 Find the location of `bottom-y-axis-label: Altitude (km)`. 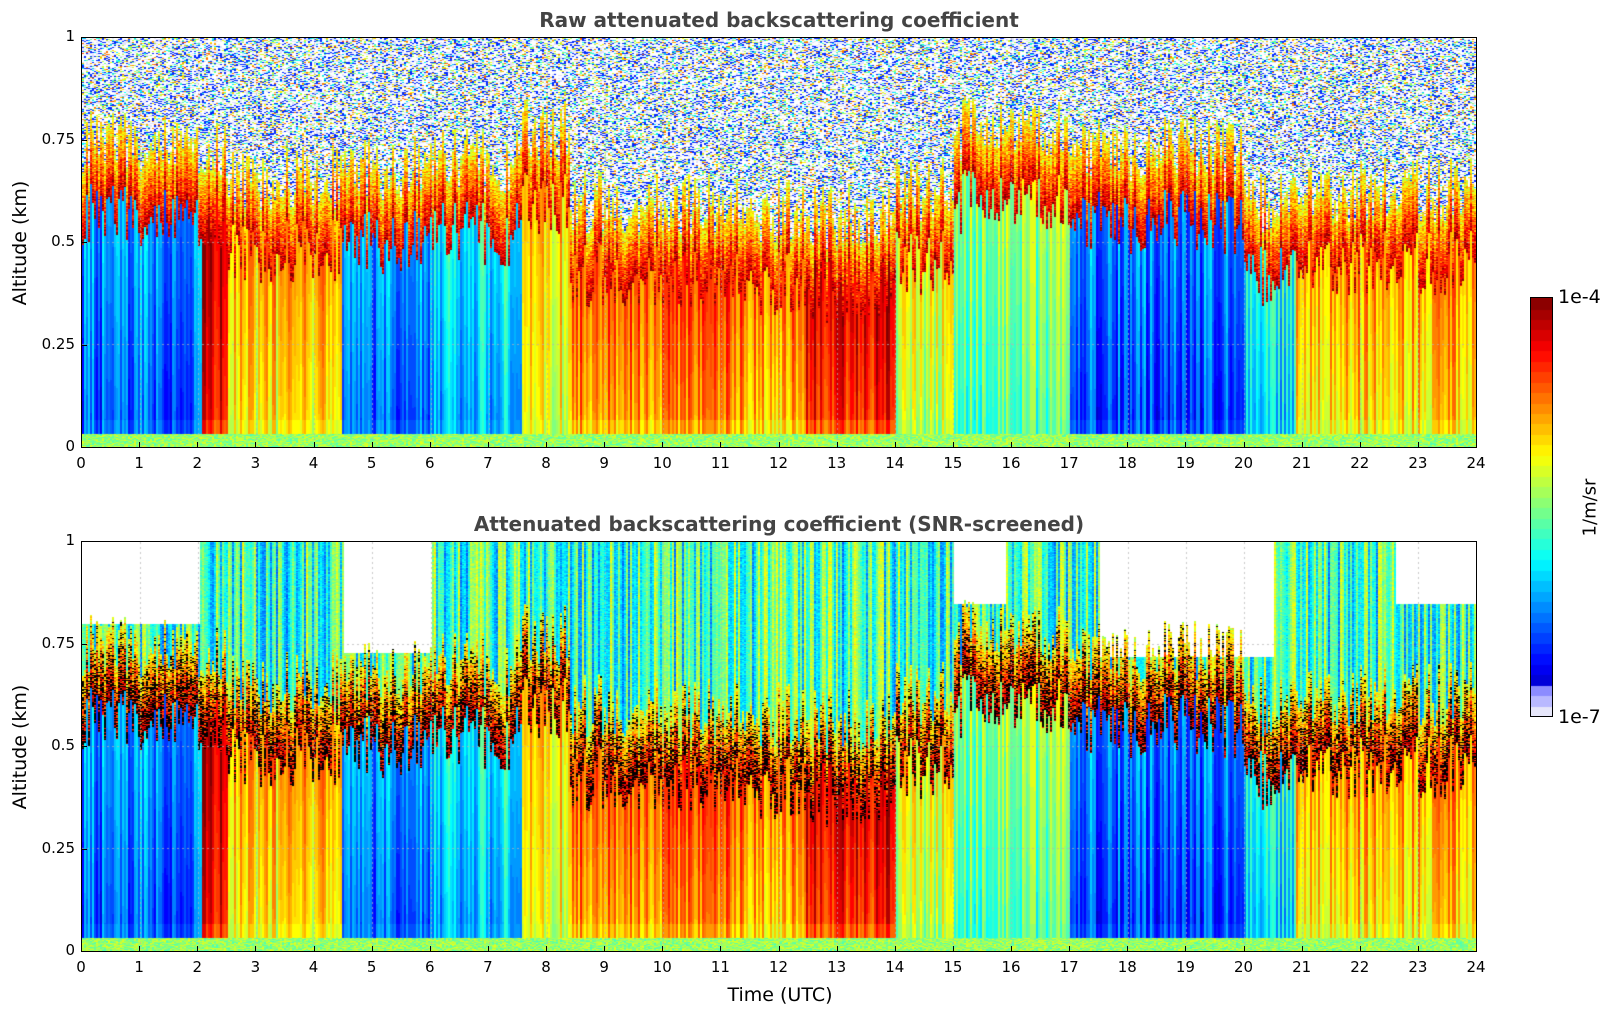

bottom-y-axis-label: Altitude (km) is located at coordinates (20, 747).